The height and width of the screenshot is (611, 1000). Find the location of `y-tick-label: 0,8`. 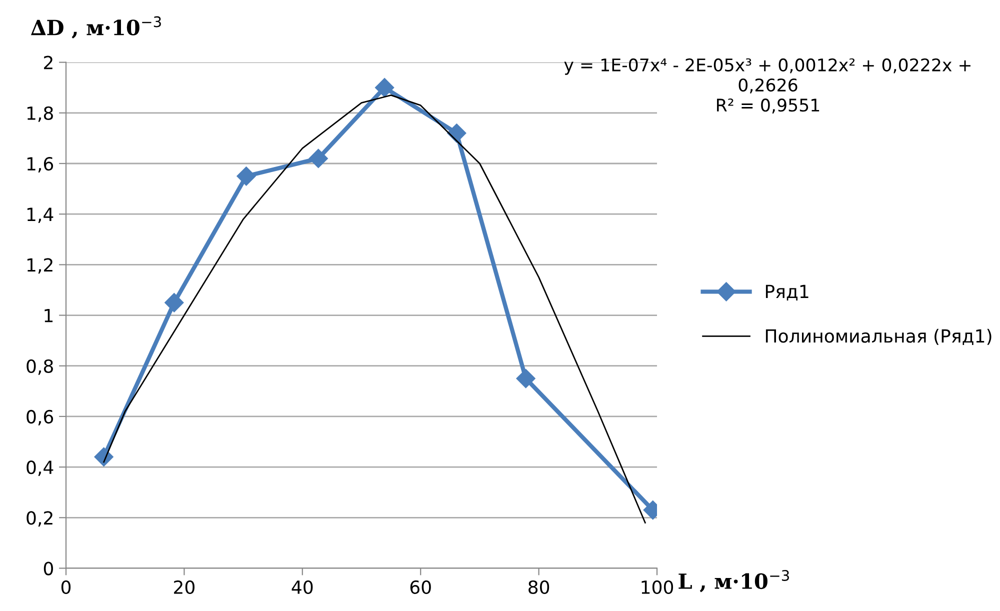

y-tick-label: 0,8 is located at coordinates (39, 367).